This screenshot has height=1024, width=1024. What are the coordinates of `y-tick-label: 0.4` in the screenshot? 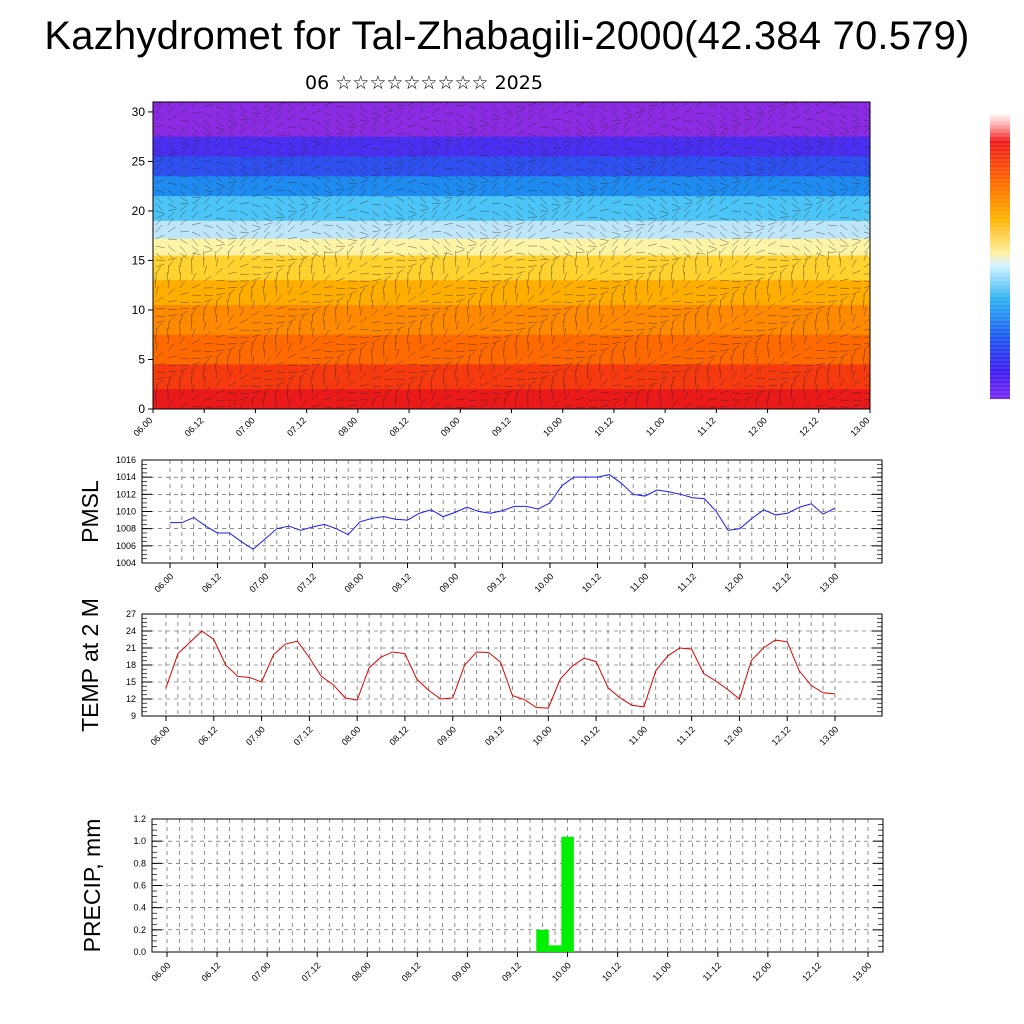 It's located at (139, 908).